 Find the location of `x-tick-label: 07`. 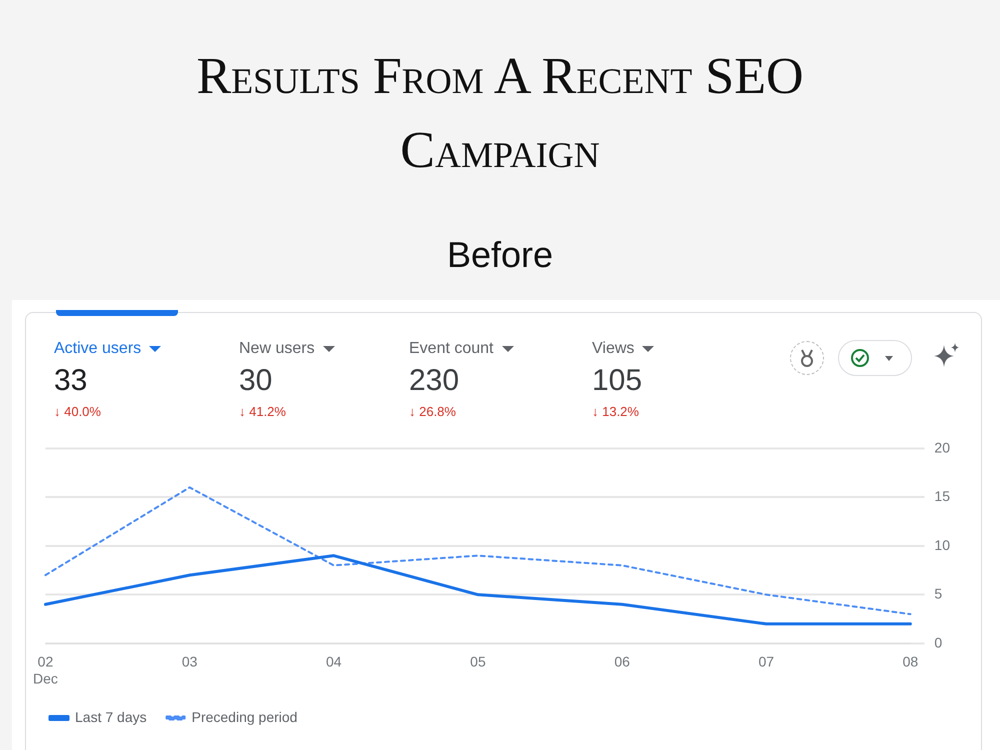

x-tick-label: 07 is located at coordinates (766, 662).